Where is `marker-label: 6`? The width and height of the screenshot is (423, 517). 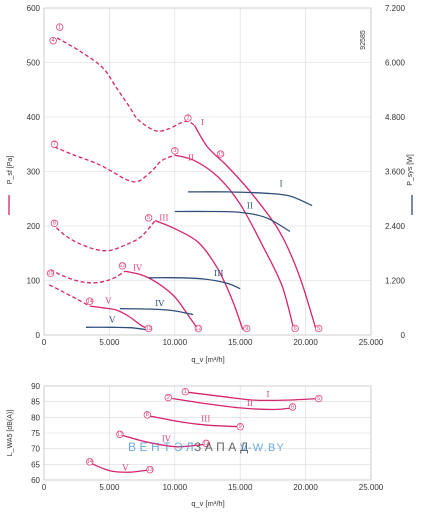
marker-label: 6 is located at coordinates (295, 329).